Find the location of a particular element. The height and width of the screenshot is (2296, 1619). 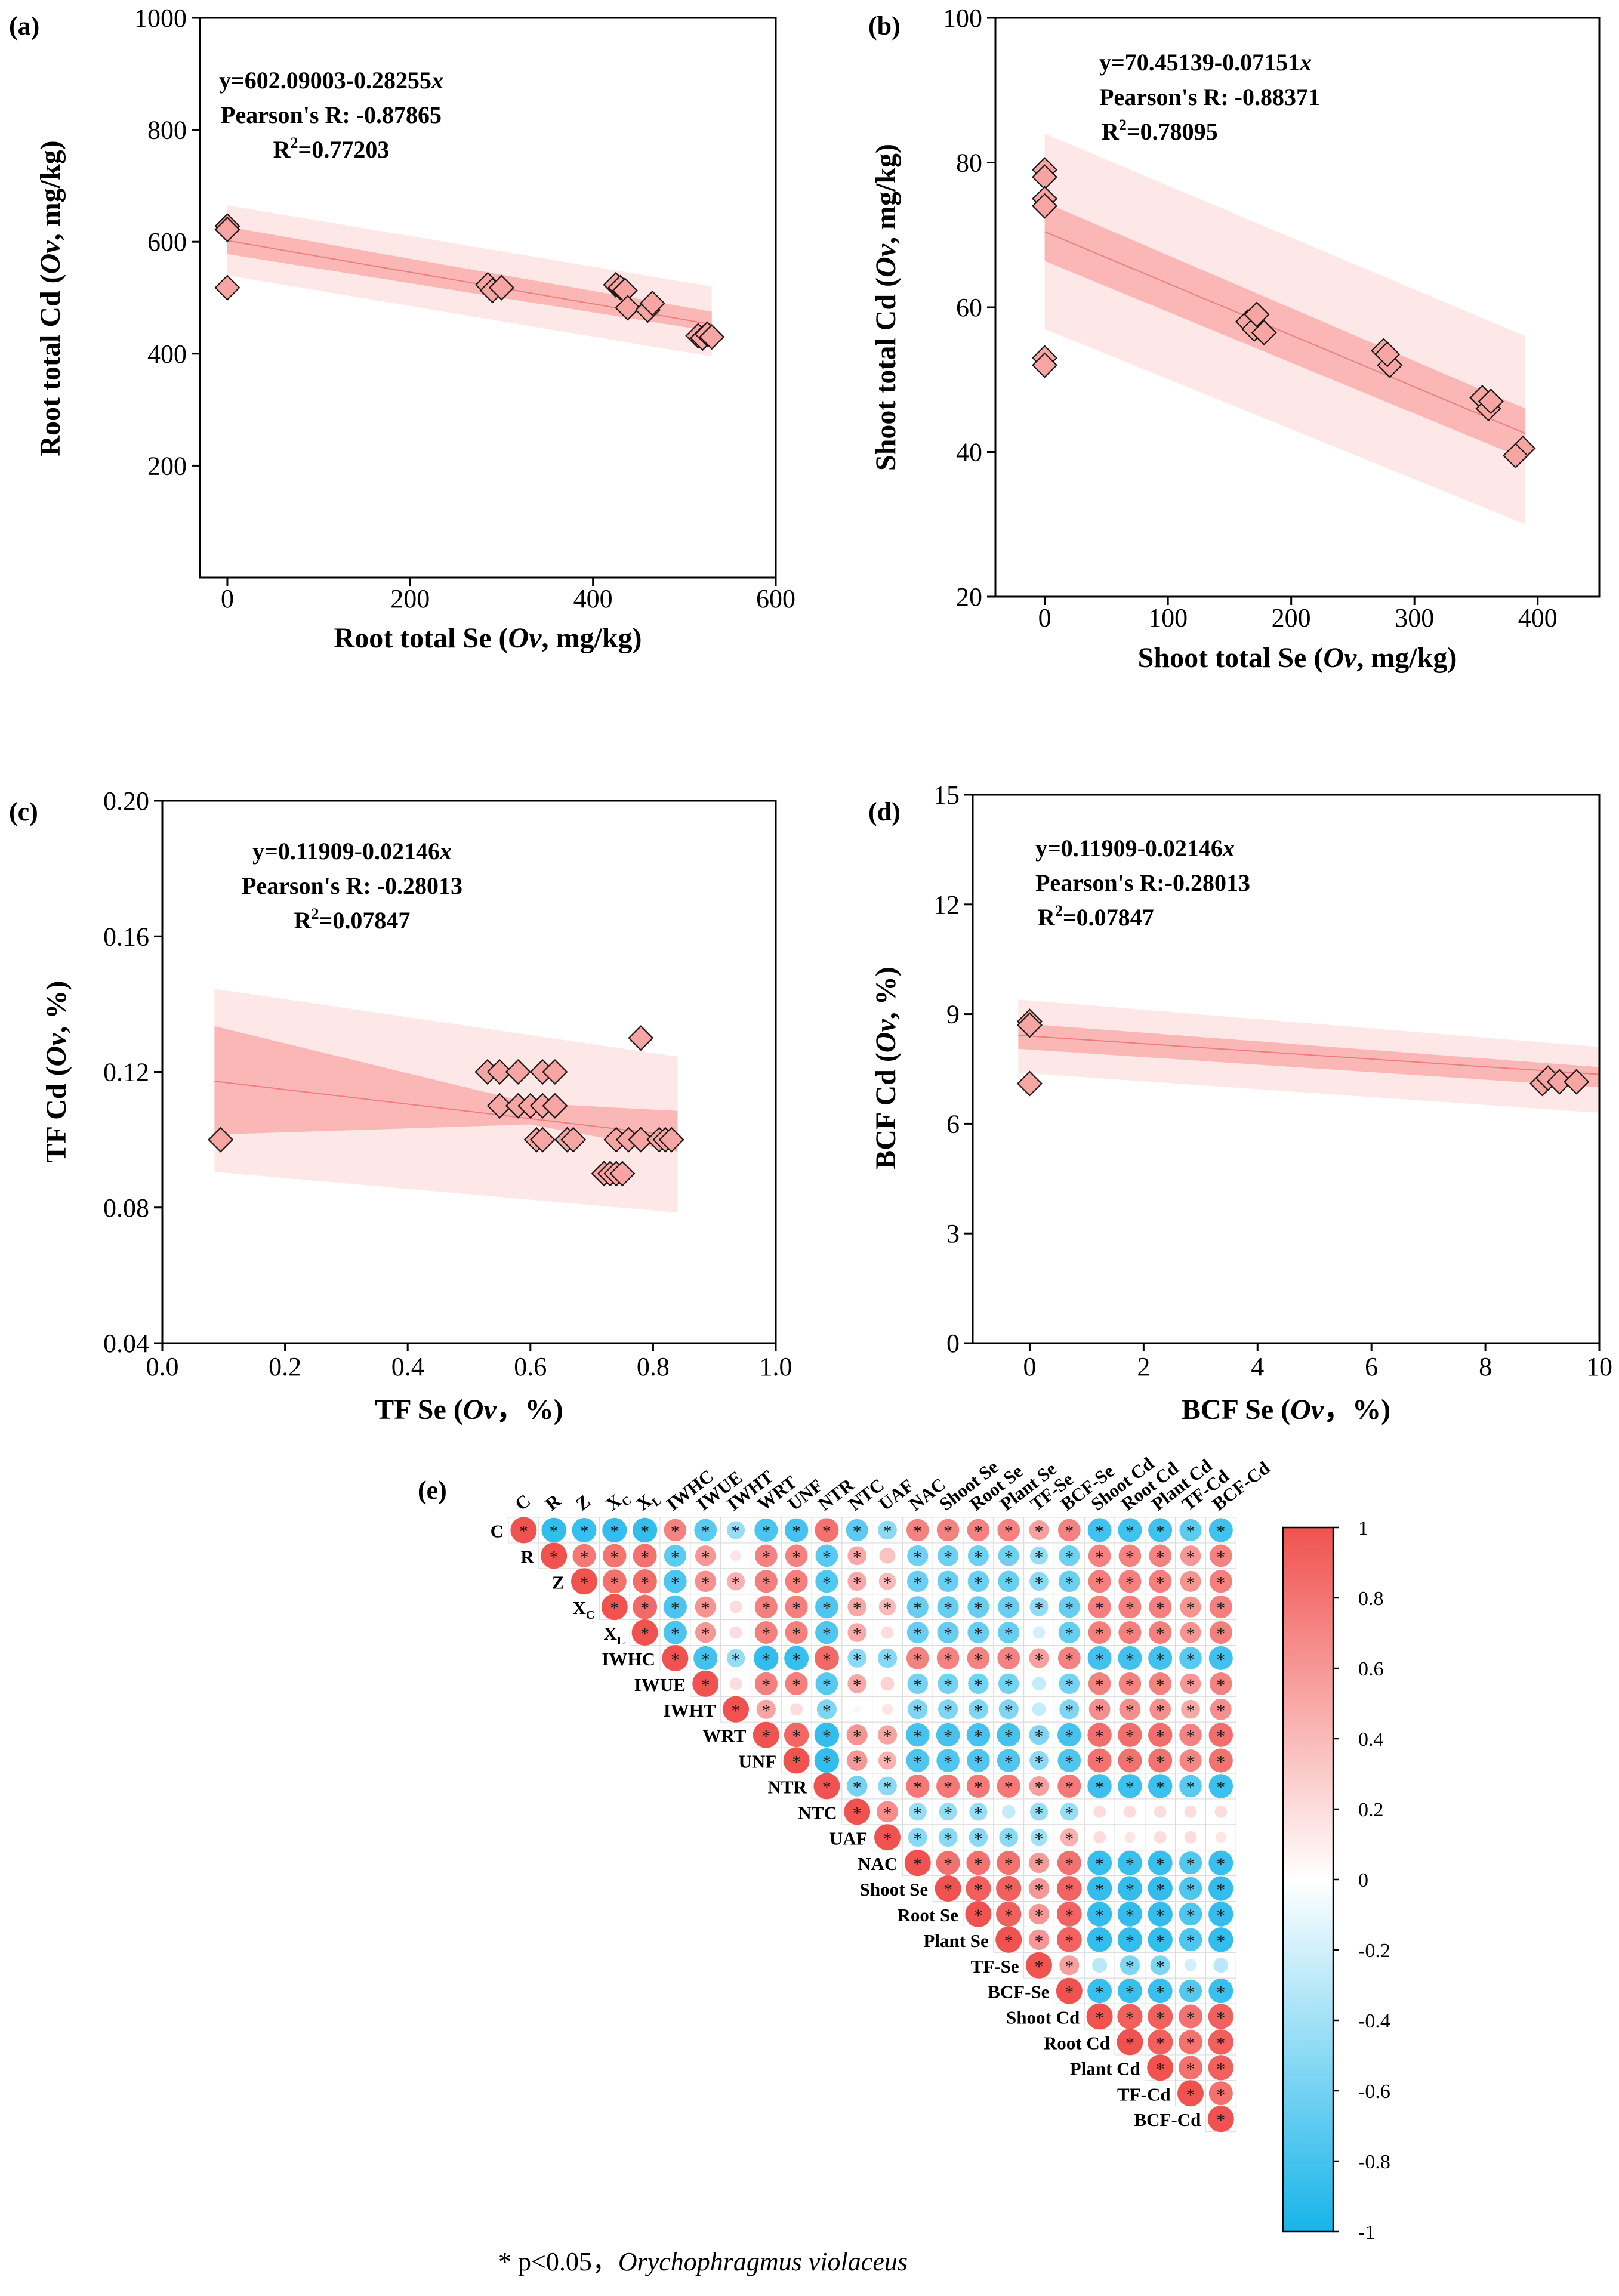

pearson-r: Pearson's R: -0.88371 is located at coordinates (1209, 97).